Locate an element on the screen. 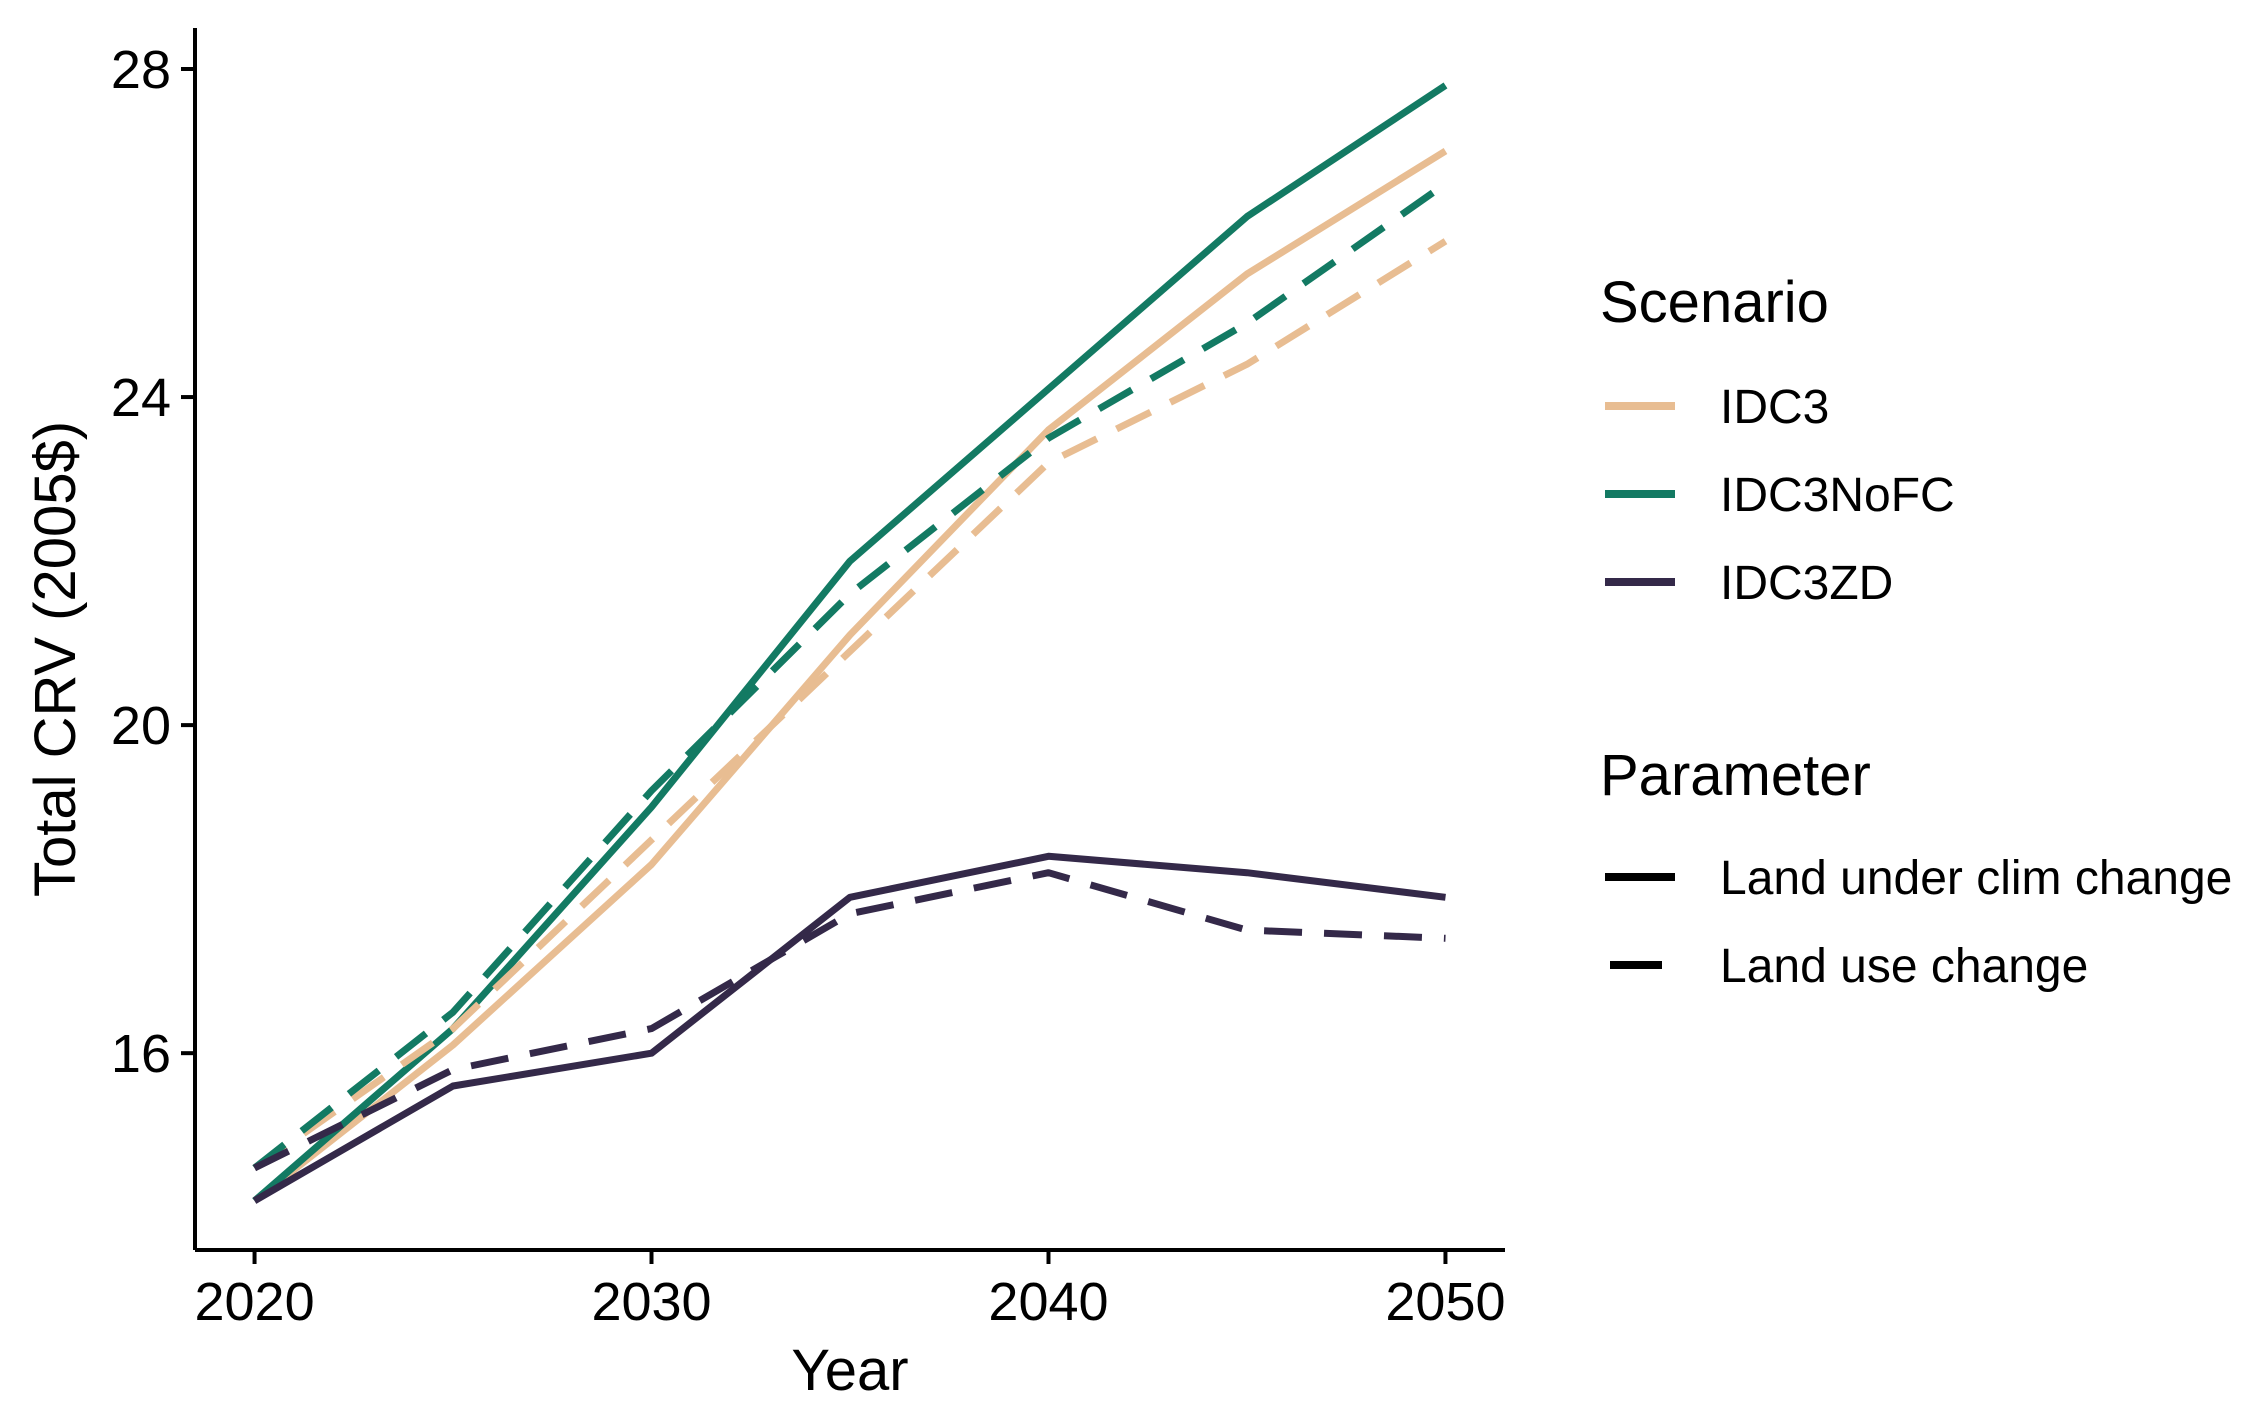 The width and height of the screenshot is (2267, 1417). x-tick-label: 2020 is located at coordinates (254, 1302).